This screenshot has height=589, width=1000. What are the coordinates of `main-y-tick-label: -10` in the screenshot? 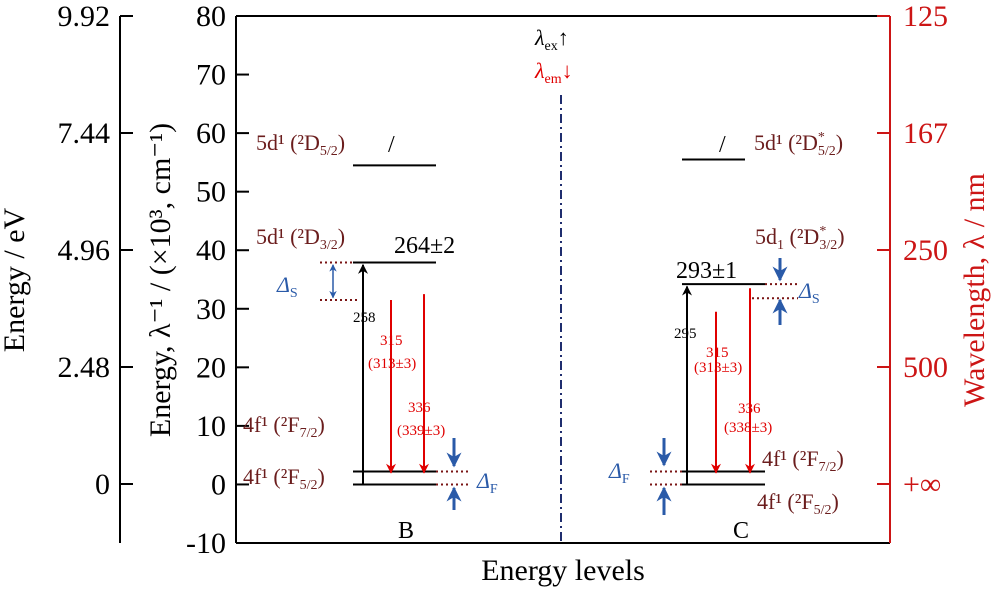 It's located at (206, 543).